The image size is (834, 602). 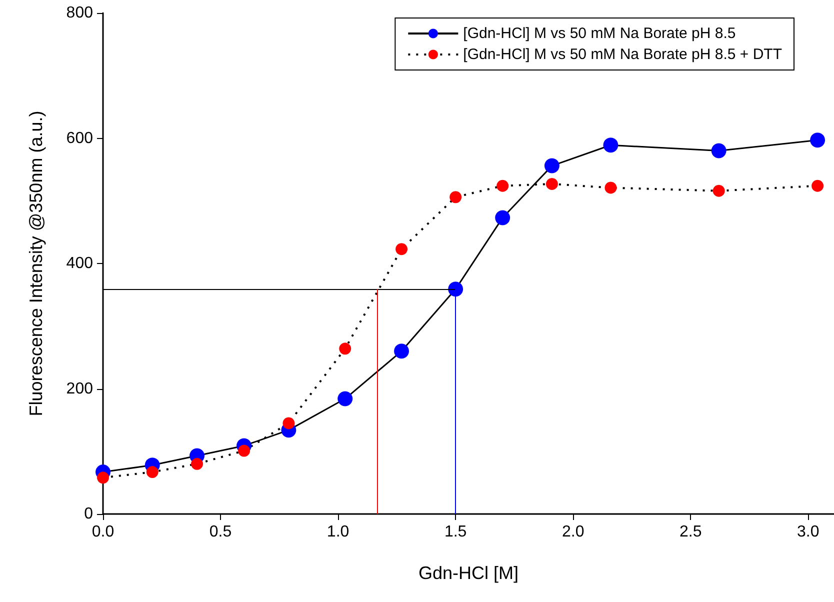 What do you see at coordinates (80, 389) in the screenshot?
I see `y-tick-label: 200` at bounding box center [80, 389].